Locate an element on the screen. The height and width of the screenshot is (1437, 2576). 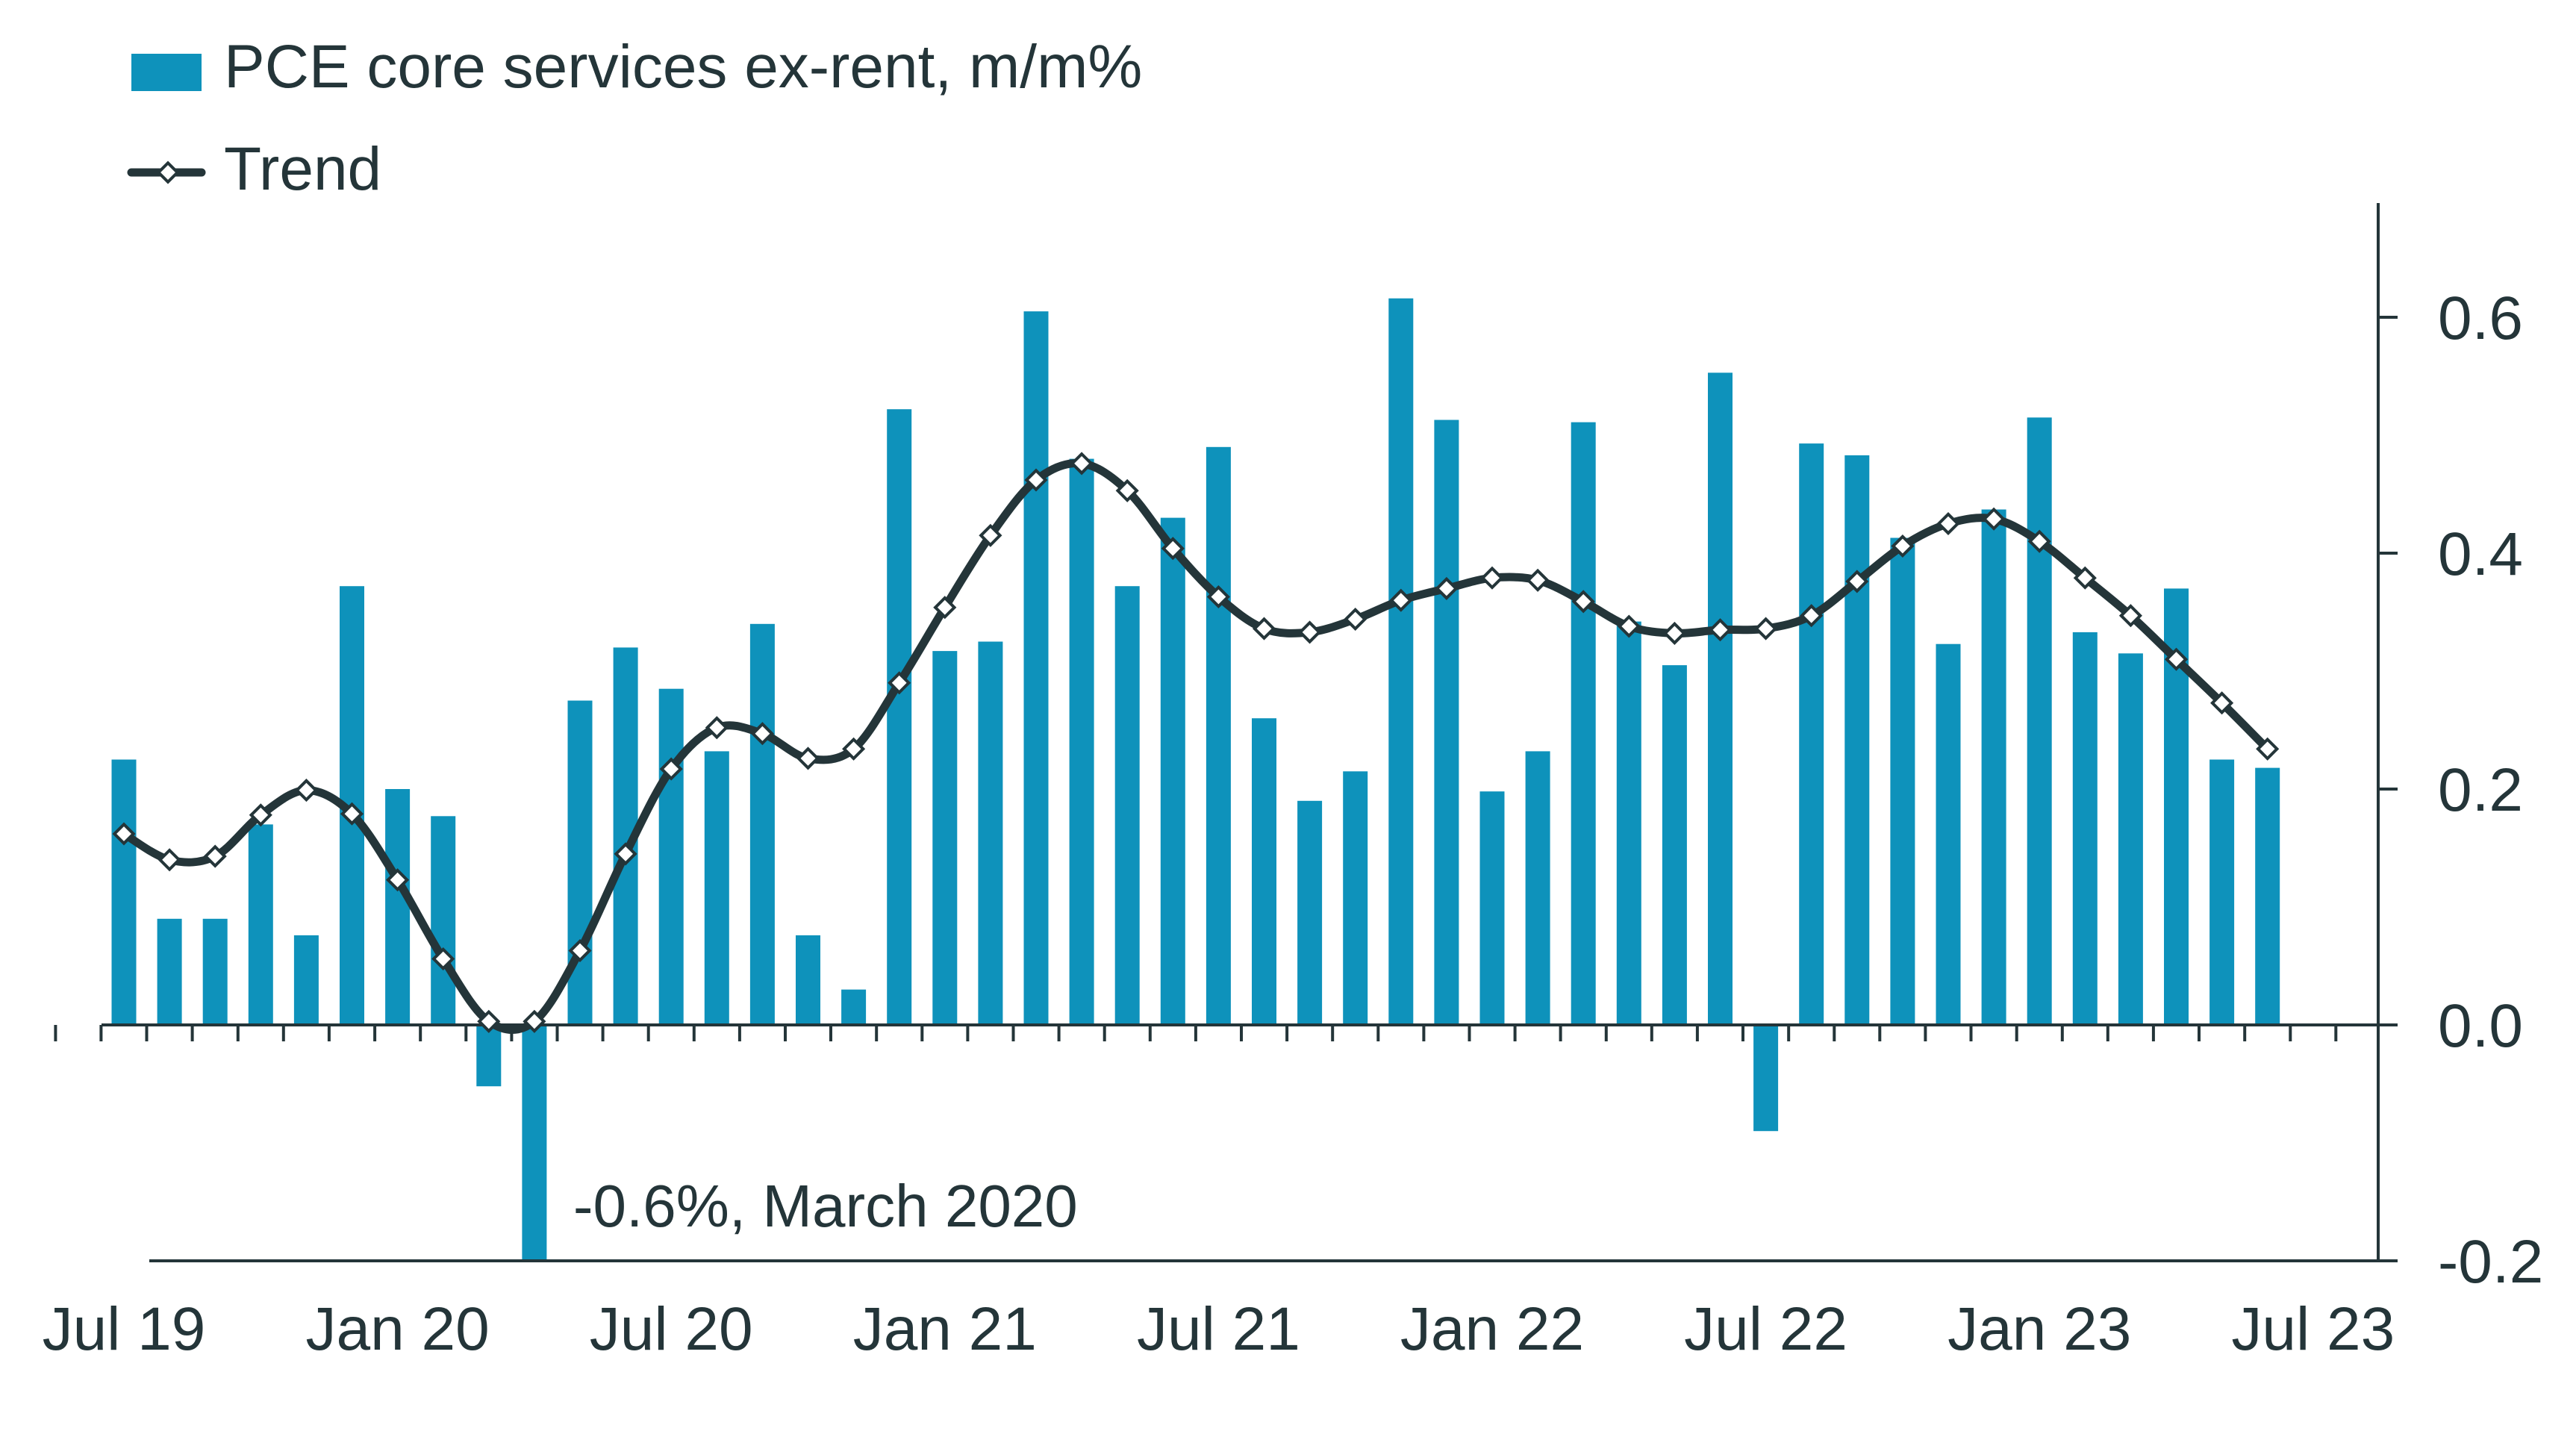
y-tick-label: 0.0 is located at coordinates (2480, 1026).